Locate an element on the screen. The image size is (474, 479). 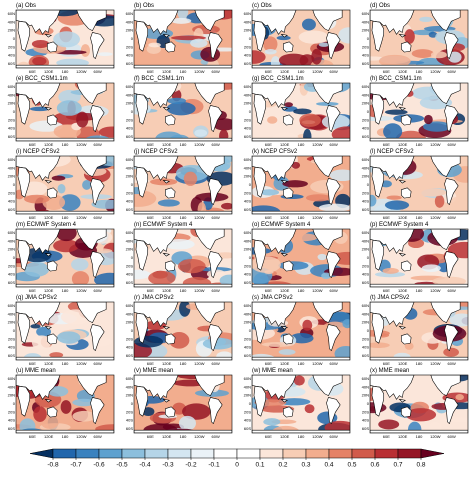
panel-label: (o) ECMWF System 4 is located at coordinates (281, 225).